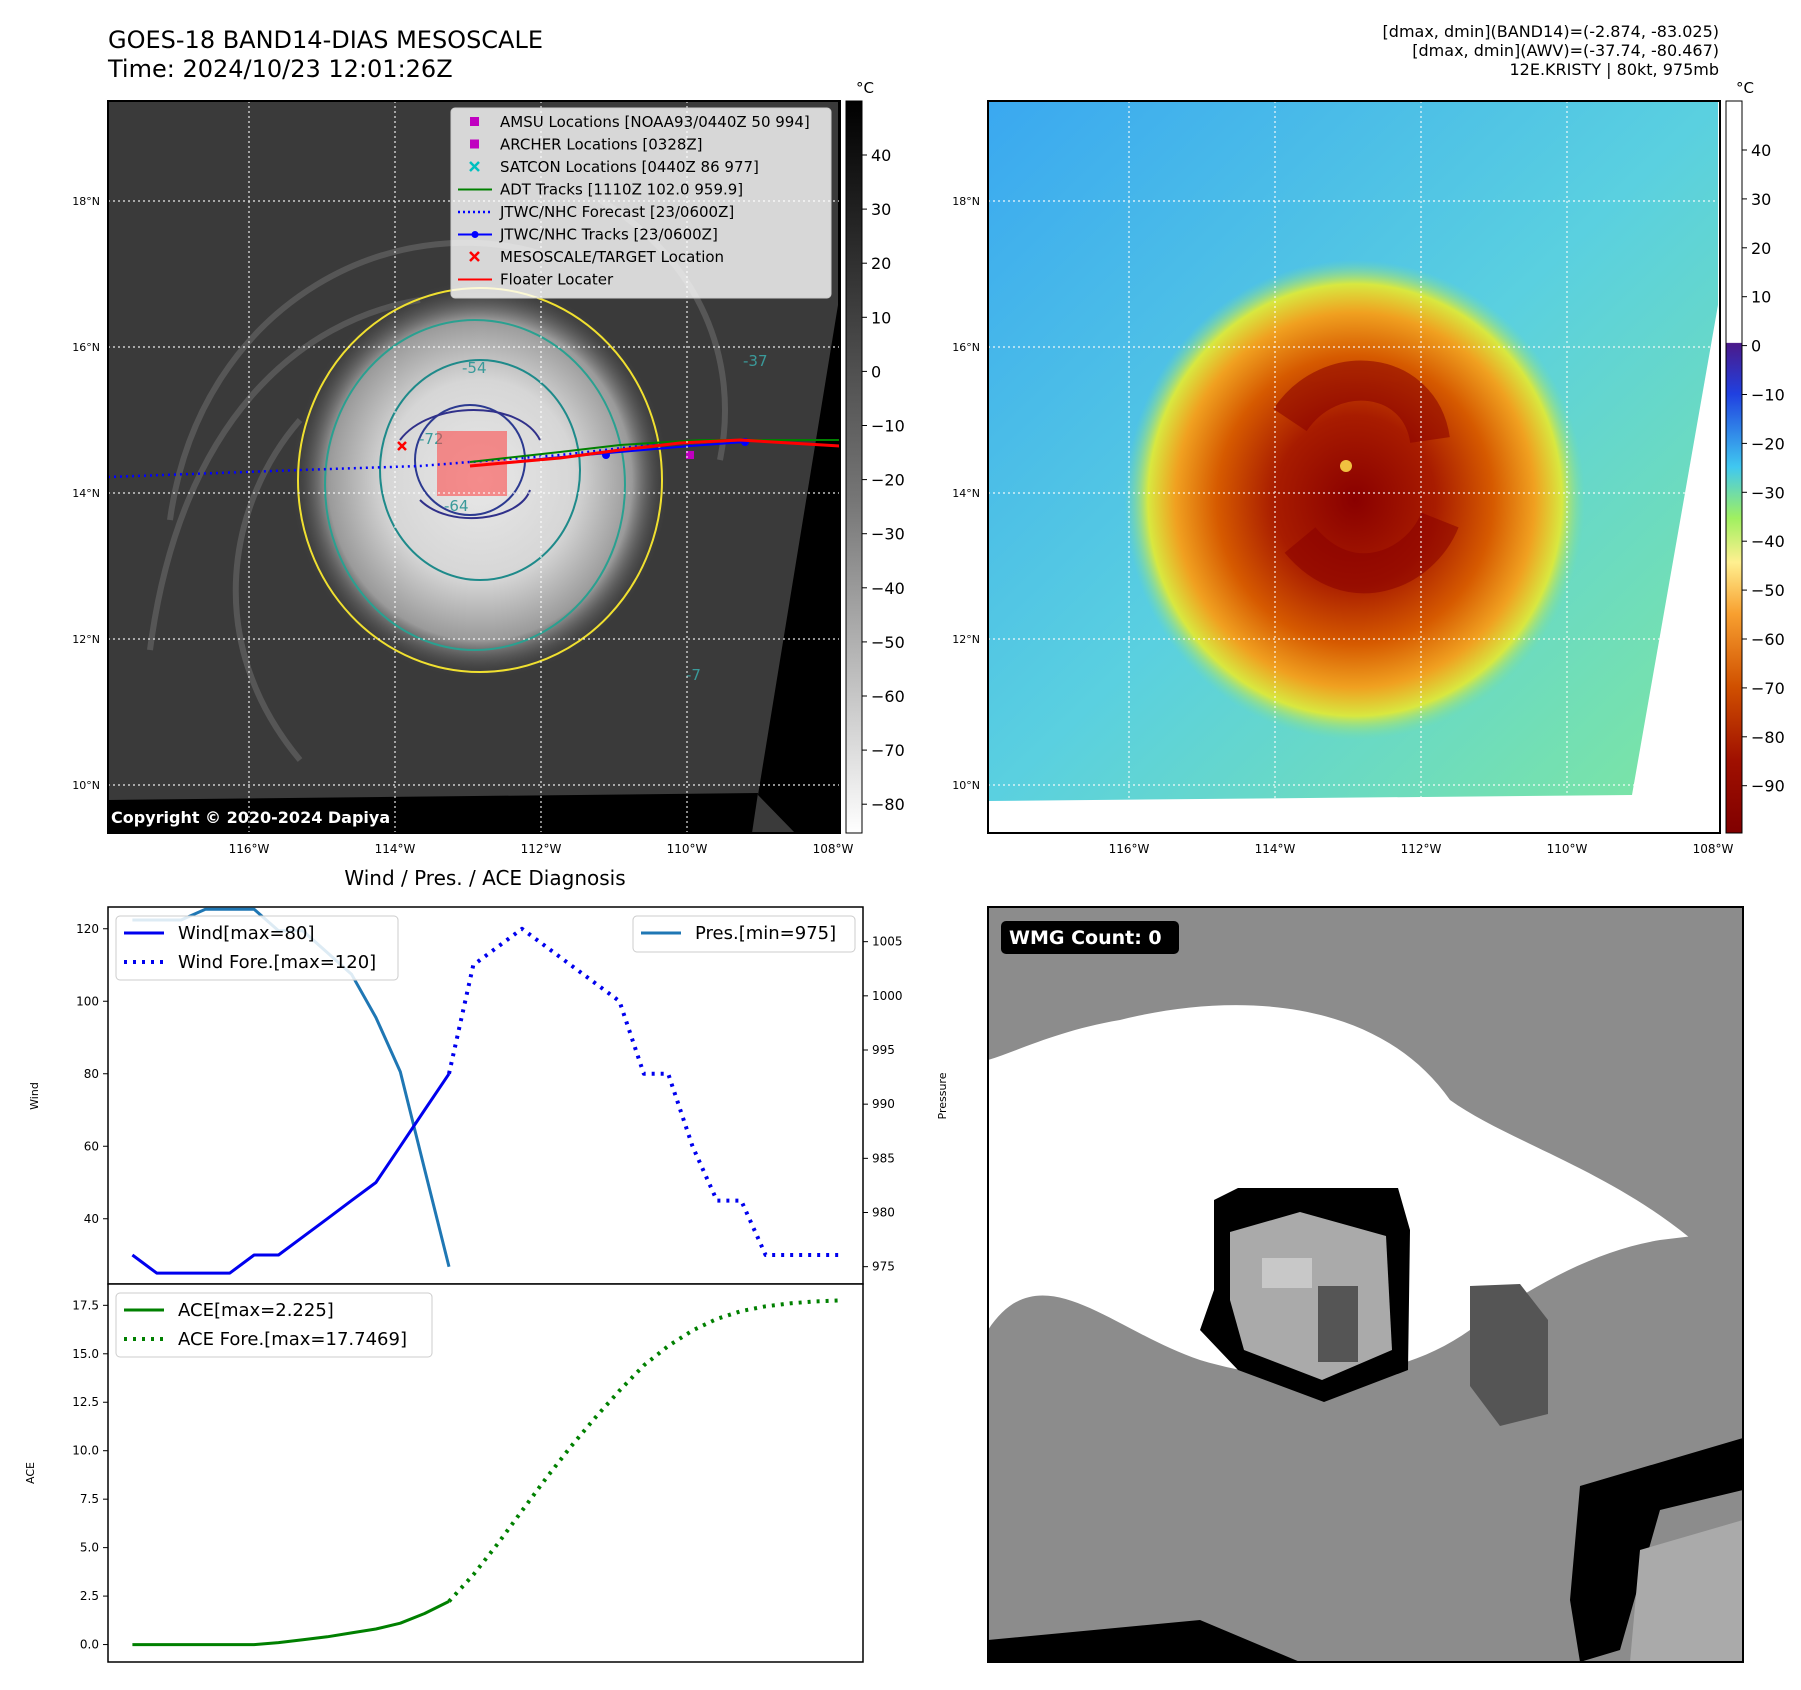  I want to click on pressure-legend: Pres.[min=975], so click(744, 934).